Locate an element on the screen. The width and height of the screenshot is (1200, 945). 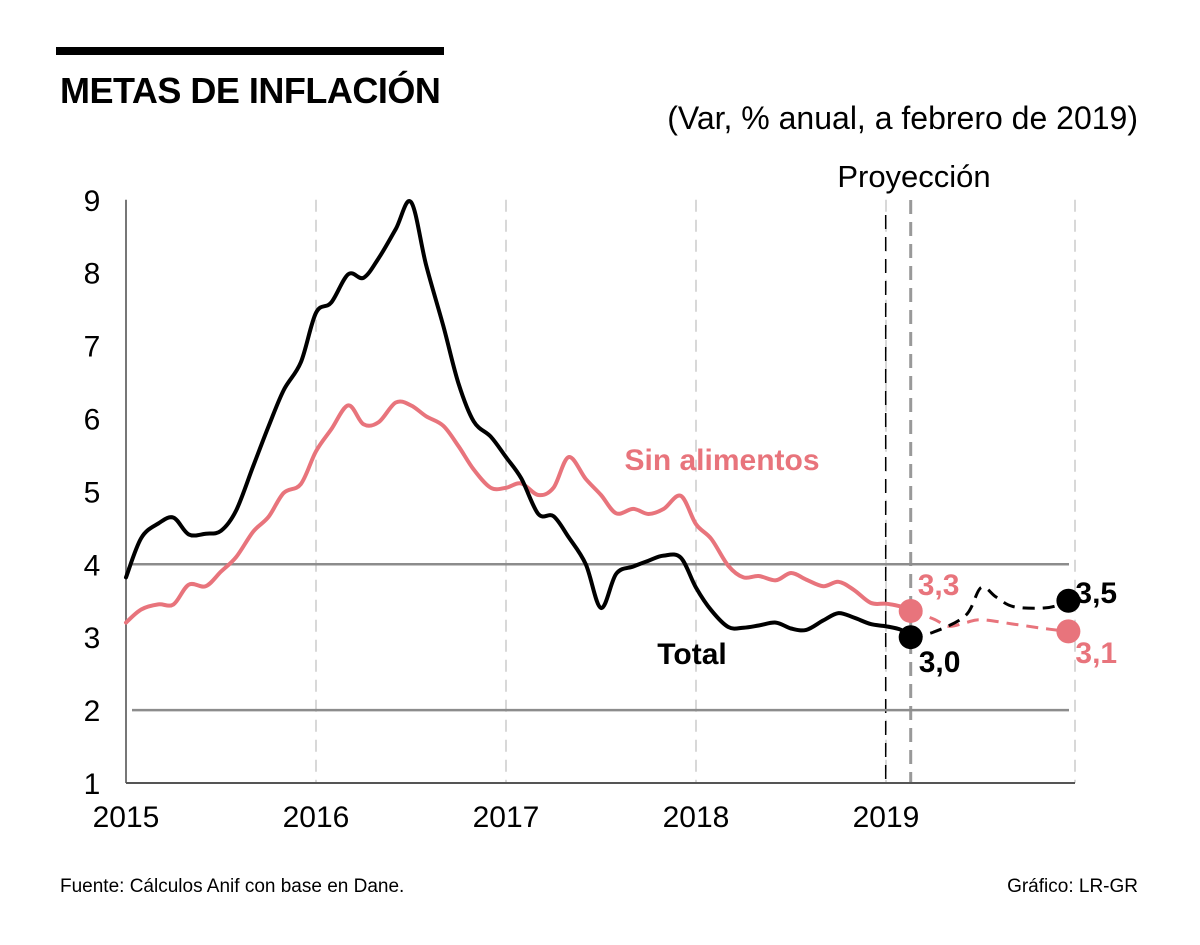
series-projection-sin-alimentos is located at coordinates (989, 621).